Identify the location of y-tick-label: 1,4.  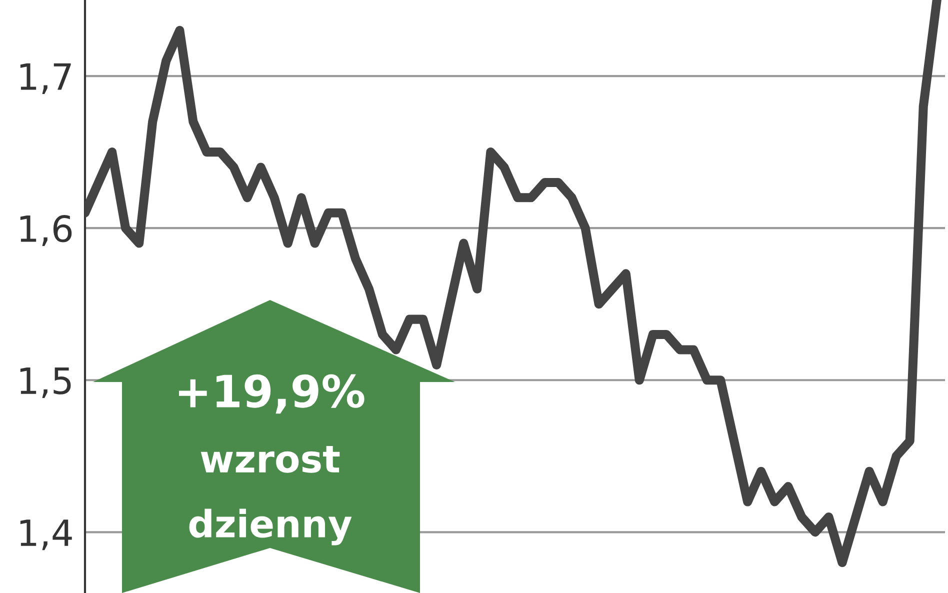
(46, 535).